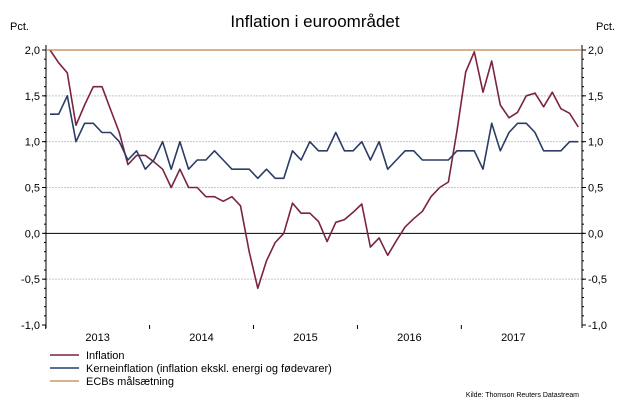 The width and height of the screenshot is (630, 408). Describe the element at coordinates (597, 326) in the screenshot. I see `y-tick-label-right: -1,0` at that location.